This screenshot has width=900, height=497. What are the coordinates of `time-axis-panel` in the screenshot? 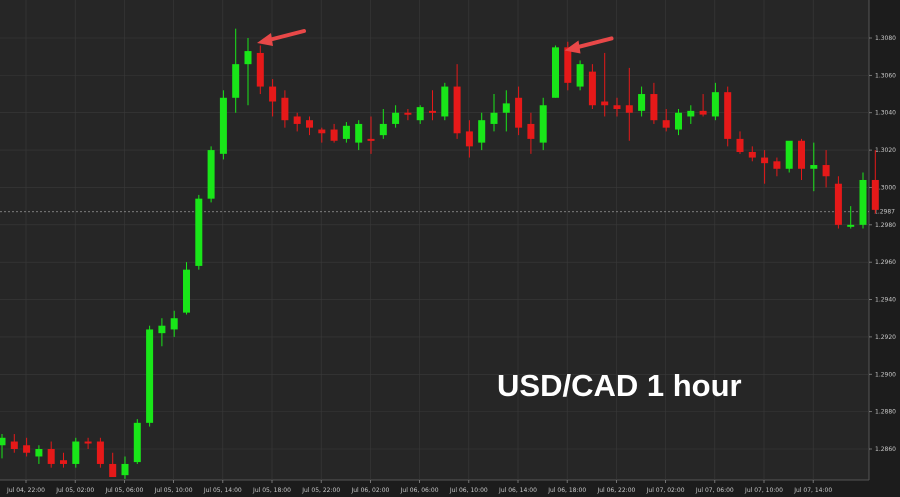 It's located at (450, 488).